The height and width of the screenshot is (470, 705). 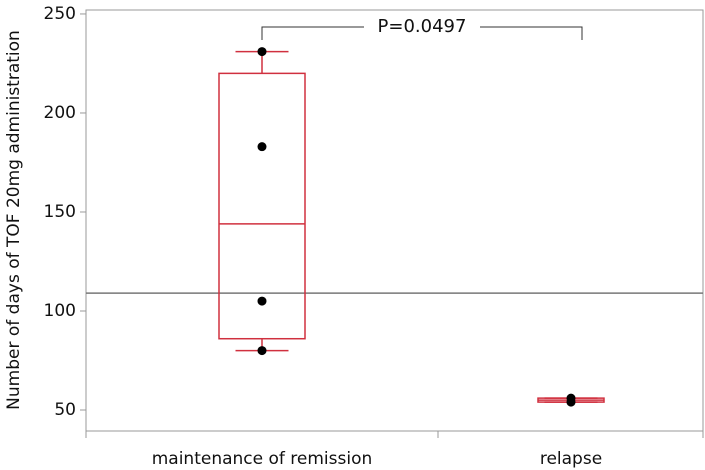 What do you see at coordinates (571, 459) in the screenshot?
I see `x-tick-label: relapse` at bounding box center [571, 459].